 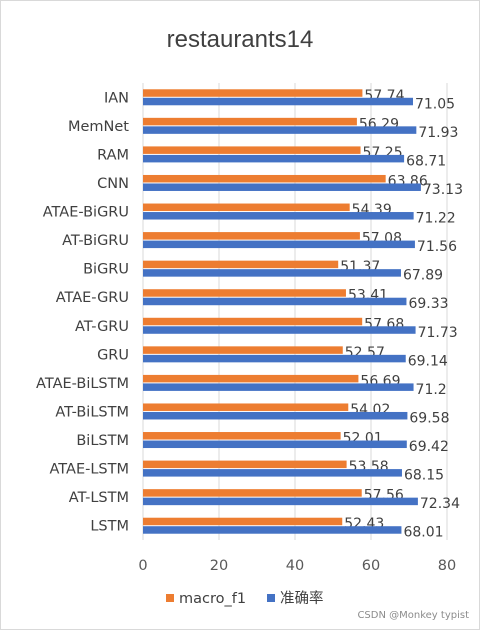 What do you see at coordinates (423, 533) in the screenshot?
I see `data-label: 68.01` at bounding box center [423, 533].